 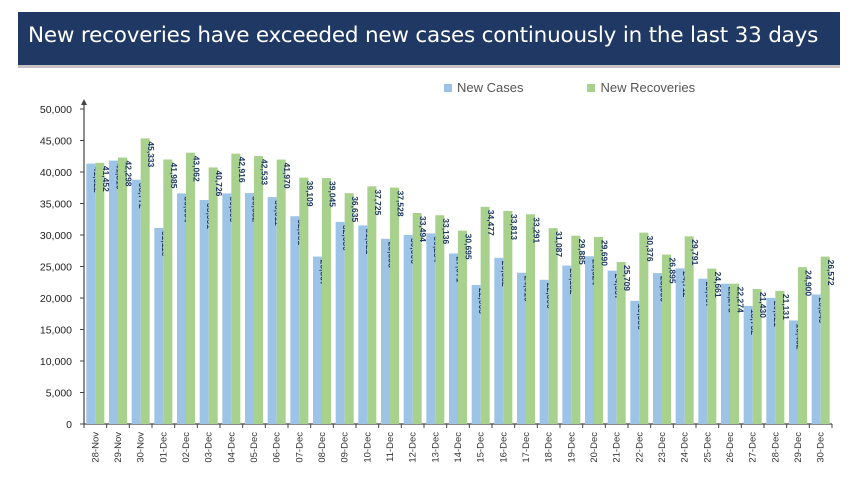 What do you see at coordinates (673, 271) in the screenshot?
I see `data-label-new-recoveries: 26,895` at bounding box center [673, 271].